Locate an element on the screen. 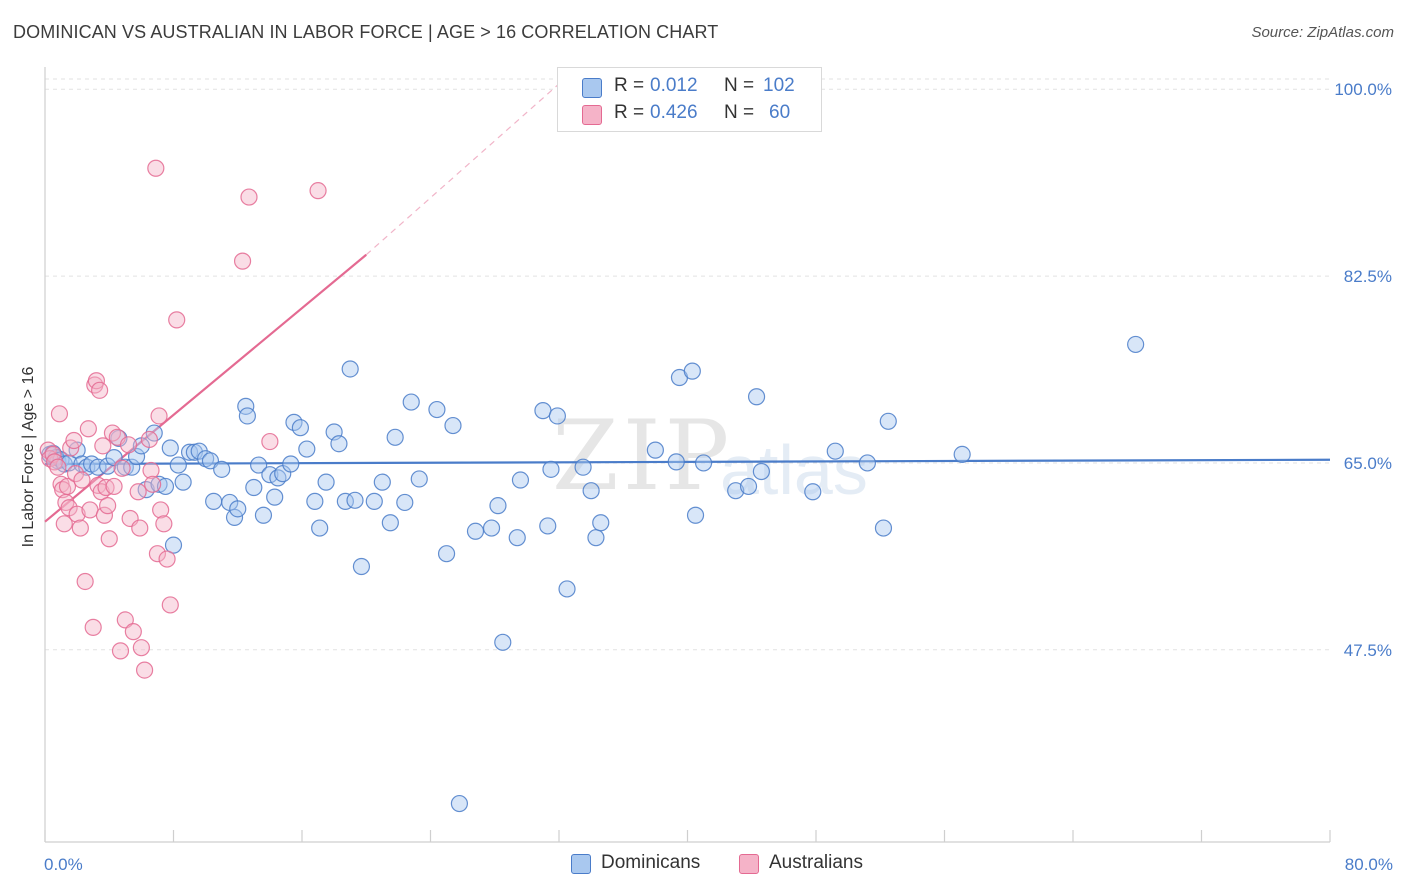 The image size is (1406, 892). y-tick-label: 82.5% is located at coordinates (1368, 276).